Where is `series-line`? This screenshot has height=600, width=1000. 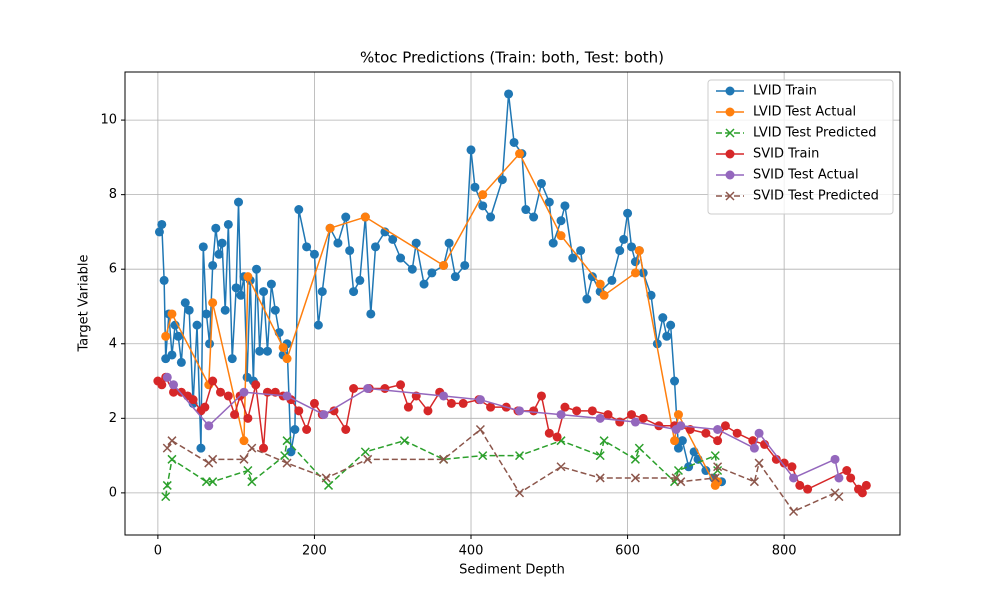
series-line is located at coordinates (503, 470).